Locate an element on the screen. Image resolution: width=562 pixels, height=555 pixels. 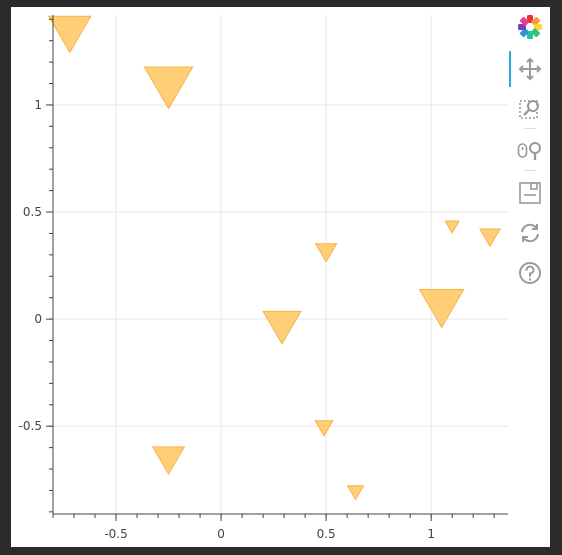
y-tick-label: -0.5 is located at coordinates (30, 426).